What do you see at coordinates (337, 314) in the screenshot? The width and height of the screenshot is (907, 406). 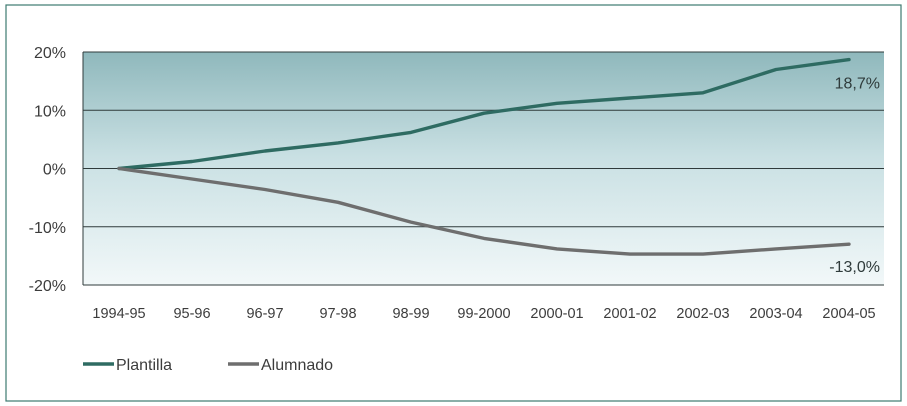 I see `x-tick-label: 97-98` at bounding box center [337, 314].